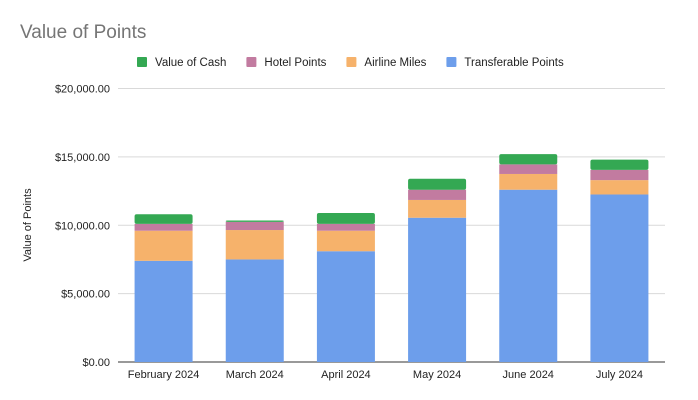 The width and height of the screenshot is (698, 400). What do you see at coordinates (619, 375) in the screenshot?
I see `x-tick-label: July 2024` at bounding box center [619, 375].